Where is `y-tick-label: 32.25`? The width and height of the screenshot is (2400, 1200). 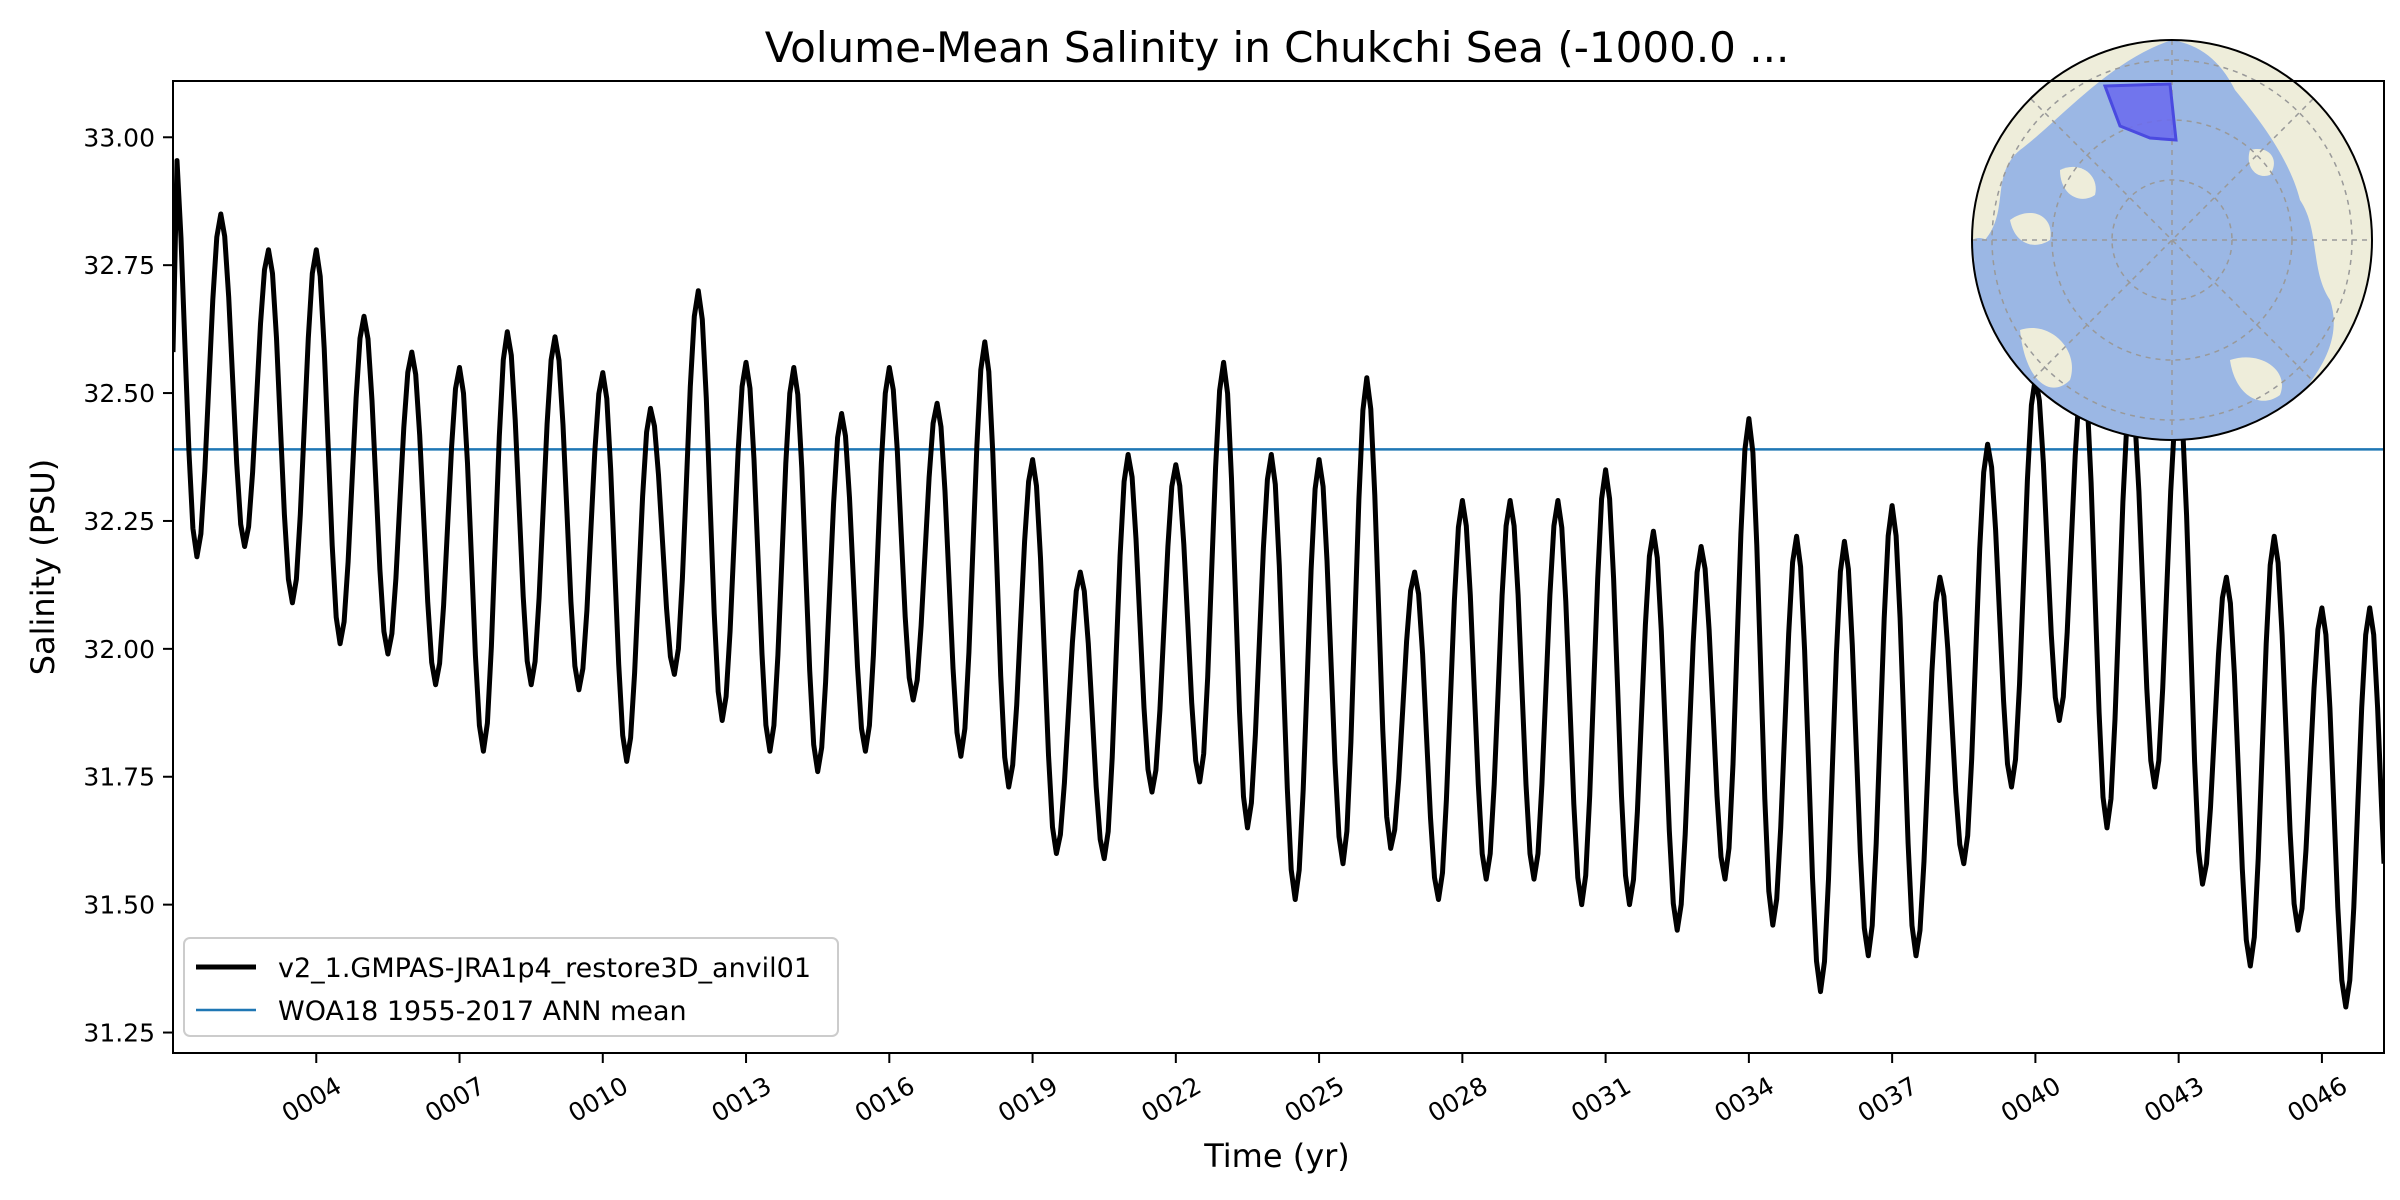
y-tick-label: 32.25 is located at coordinates (119, 521).